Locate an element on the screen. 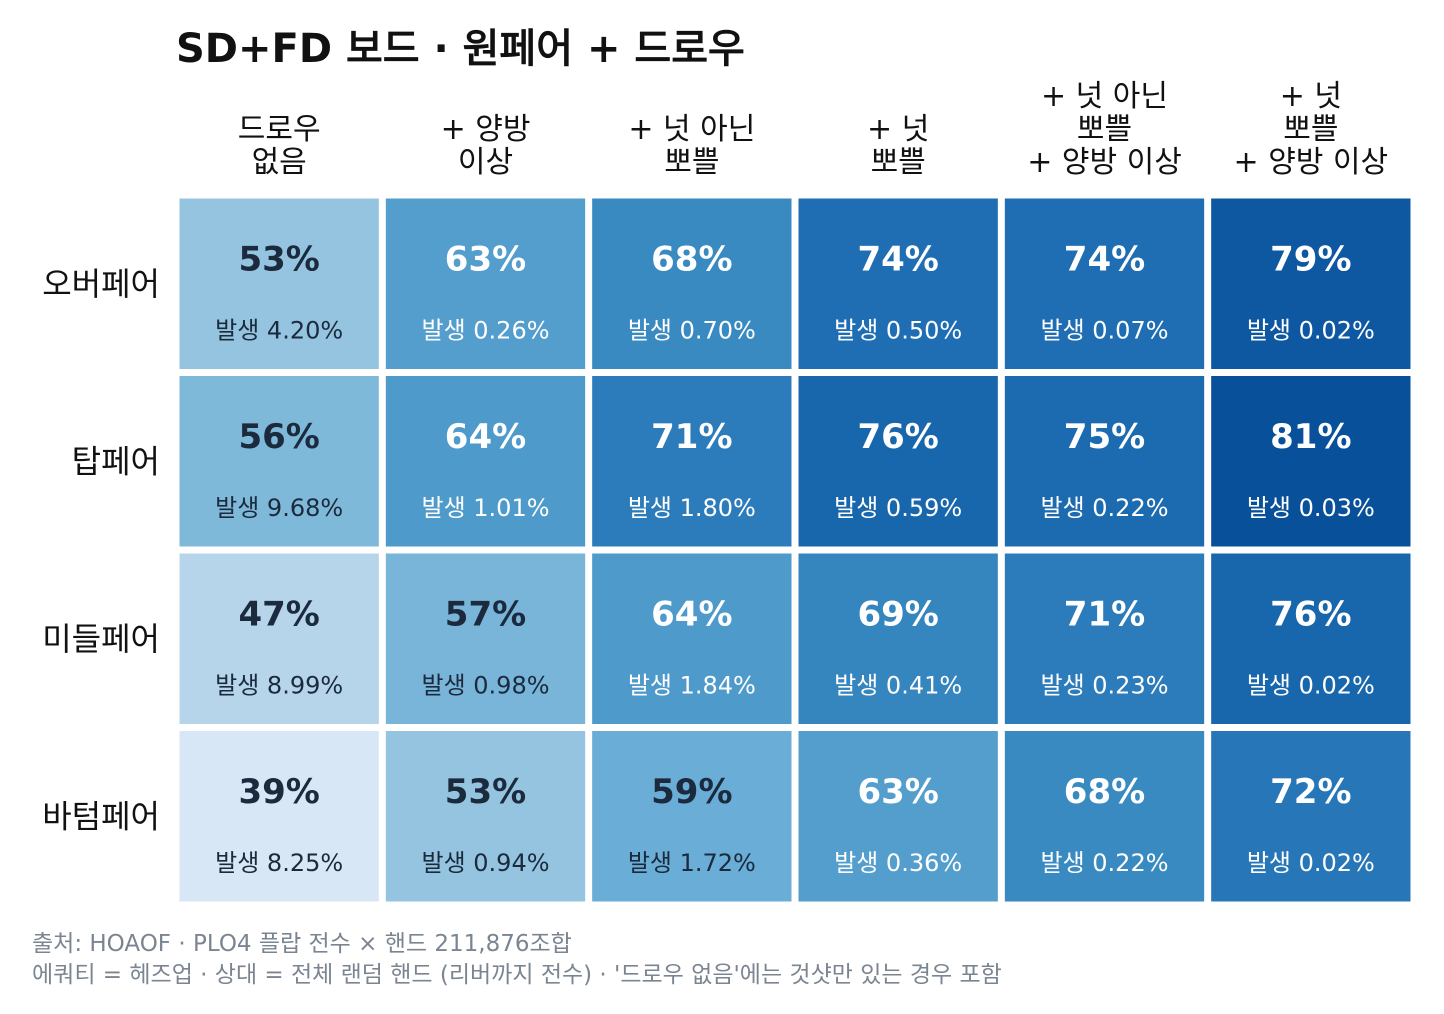  cell-occurrence-label: 발생 1.01% is located at coordinates (485, 508).